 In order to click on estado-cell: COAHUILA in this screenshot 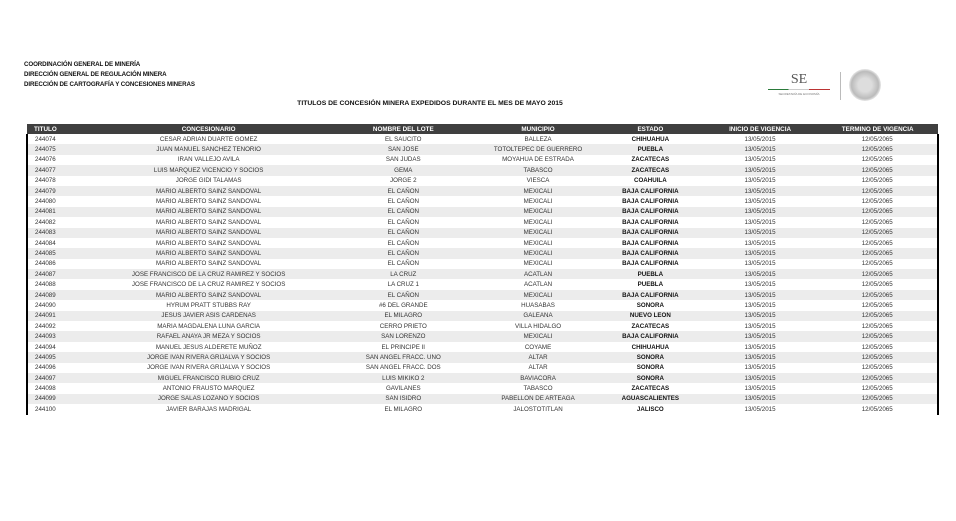, I will do `click(650, 181)`.